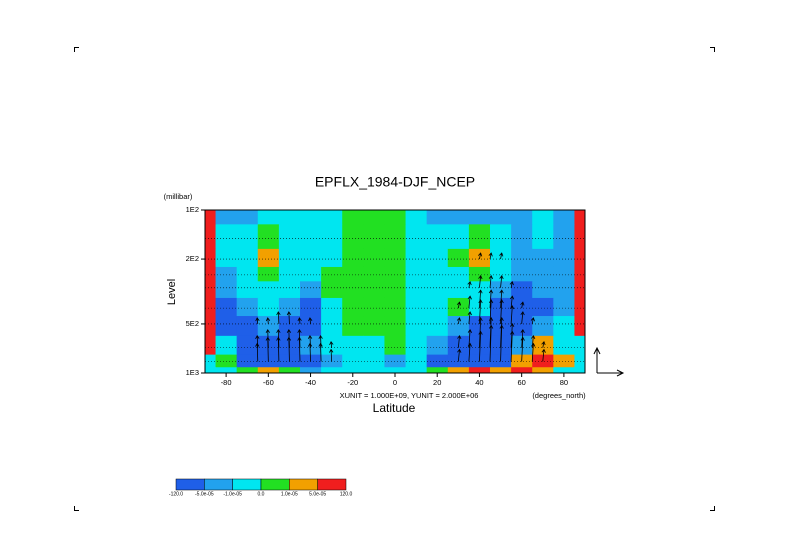  I want to click on colorbar-label: -5.0e-05, so click(204, 494).